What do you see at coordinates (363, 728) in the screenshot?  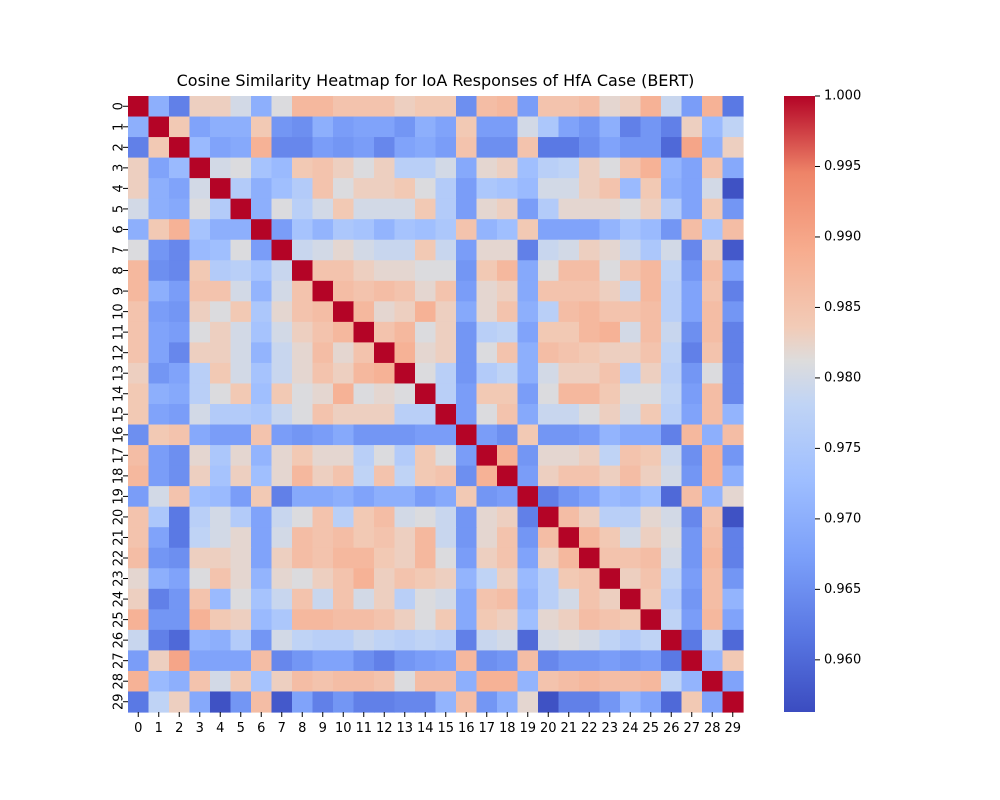 I see `x-tick-label: 11` at bounding box center [363, 728].